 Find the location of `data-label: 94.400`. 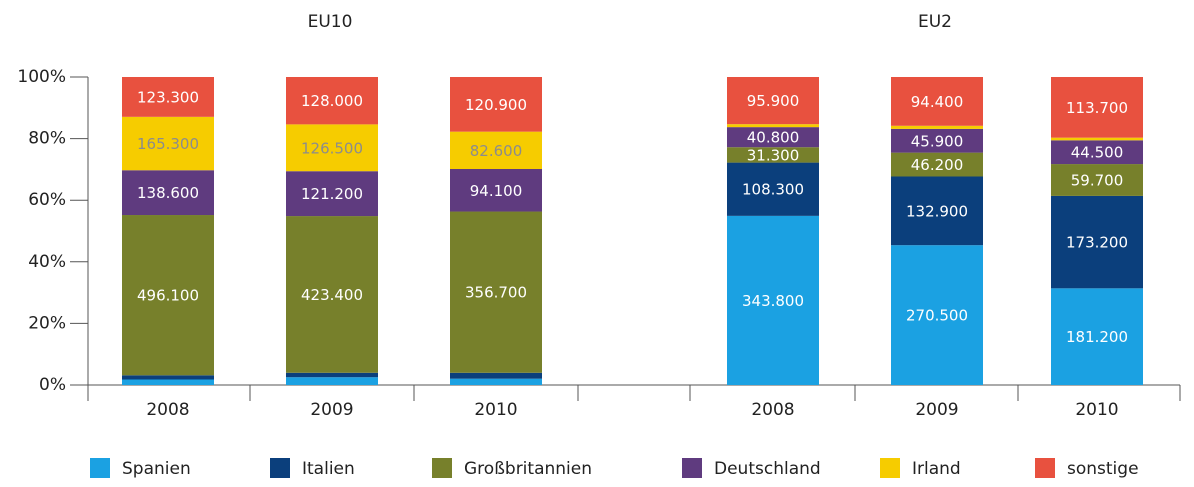

data-label: 94.400 is located at coordinates (937, 102).